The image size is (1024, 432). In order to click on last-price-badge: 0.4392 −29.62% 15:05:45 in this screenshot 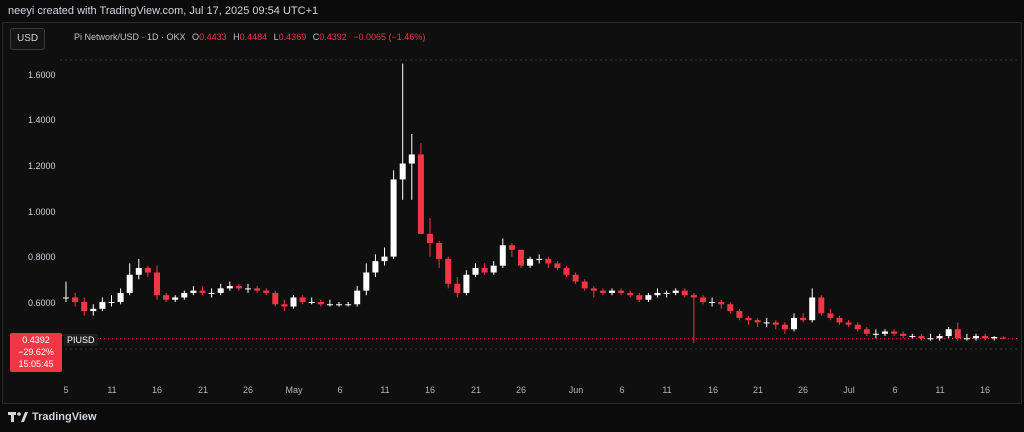, I will do `click(36, 352)`.